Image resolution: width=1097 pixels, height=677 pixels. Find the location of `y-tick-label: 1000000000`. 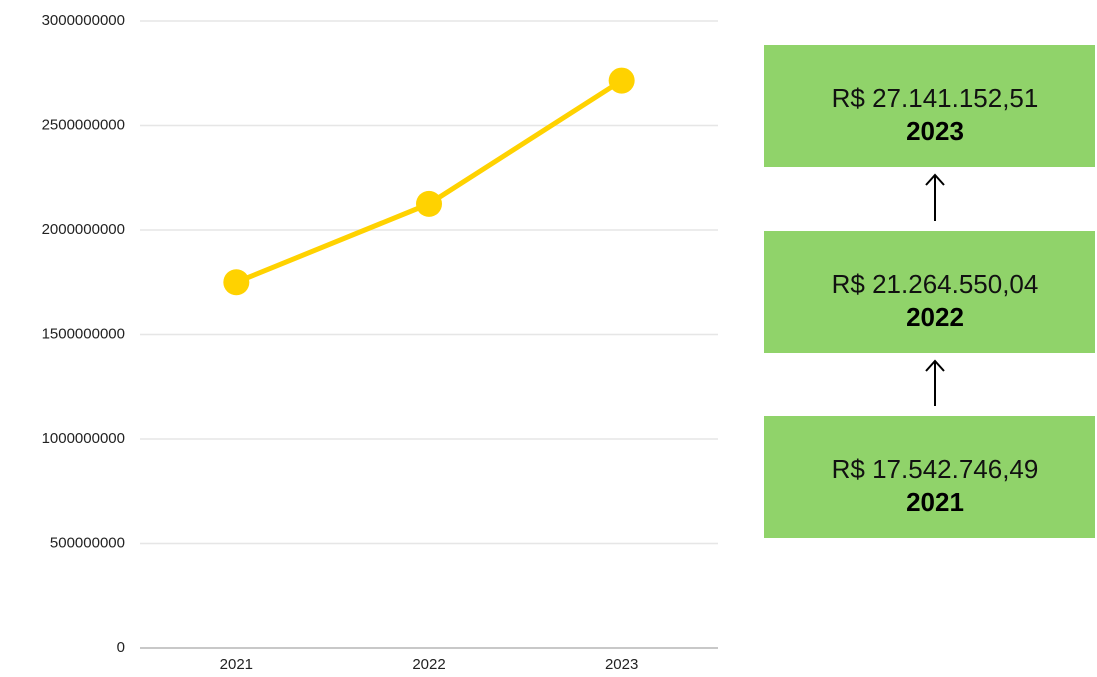

y-tick-label: 1000000000 is located at coordinates (83, 438).